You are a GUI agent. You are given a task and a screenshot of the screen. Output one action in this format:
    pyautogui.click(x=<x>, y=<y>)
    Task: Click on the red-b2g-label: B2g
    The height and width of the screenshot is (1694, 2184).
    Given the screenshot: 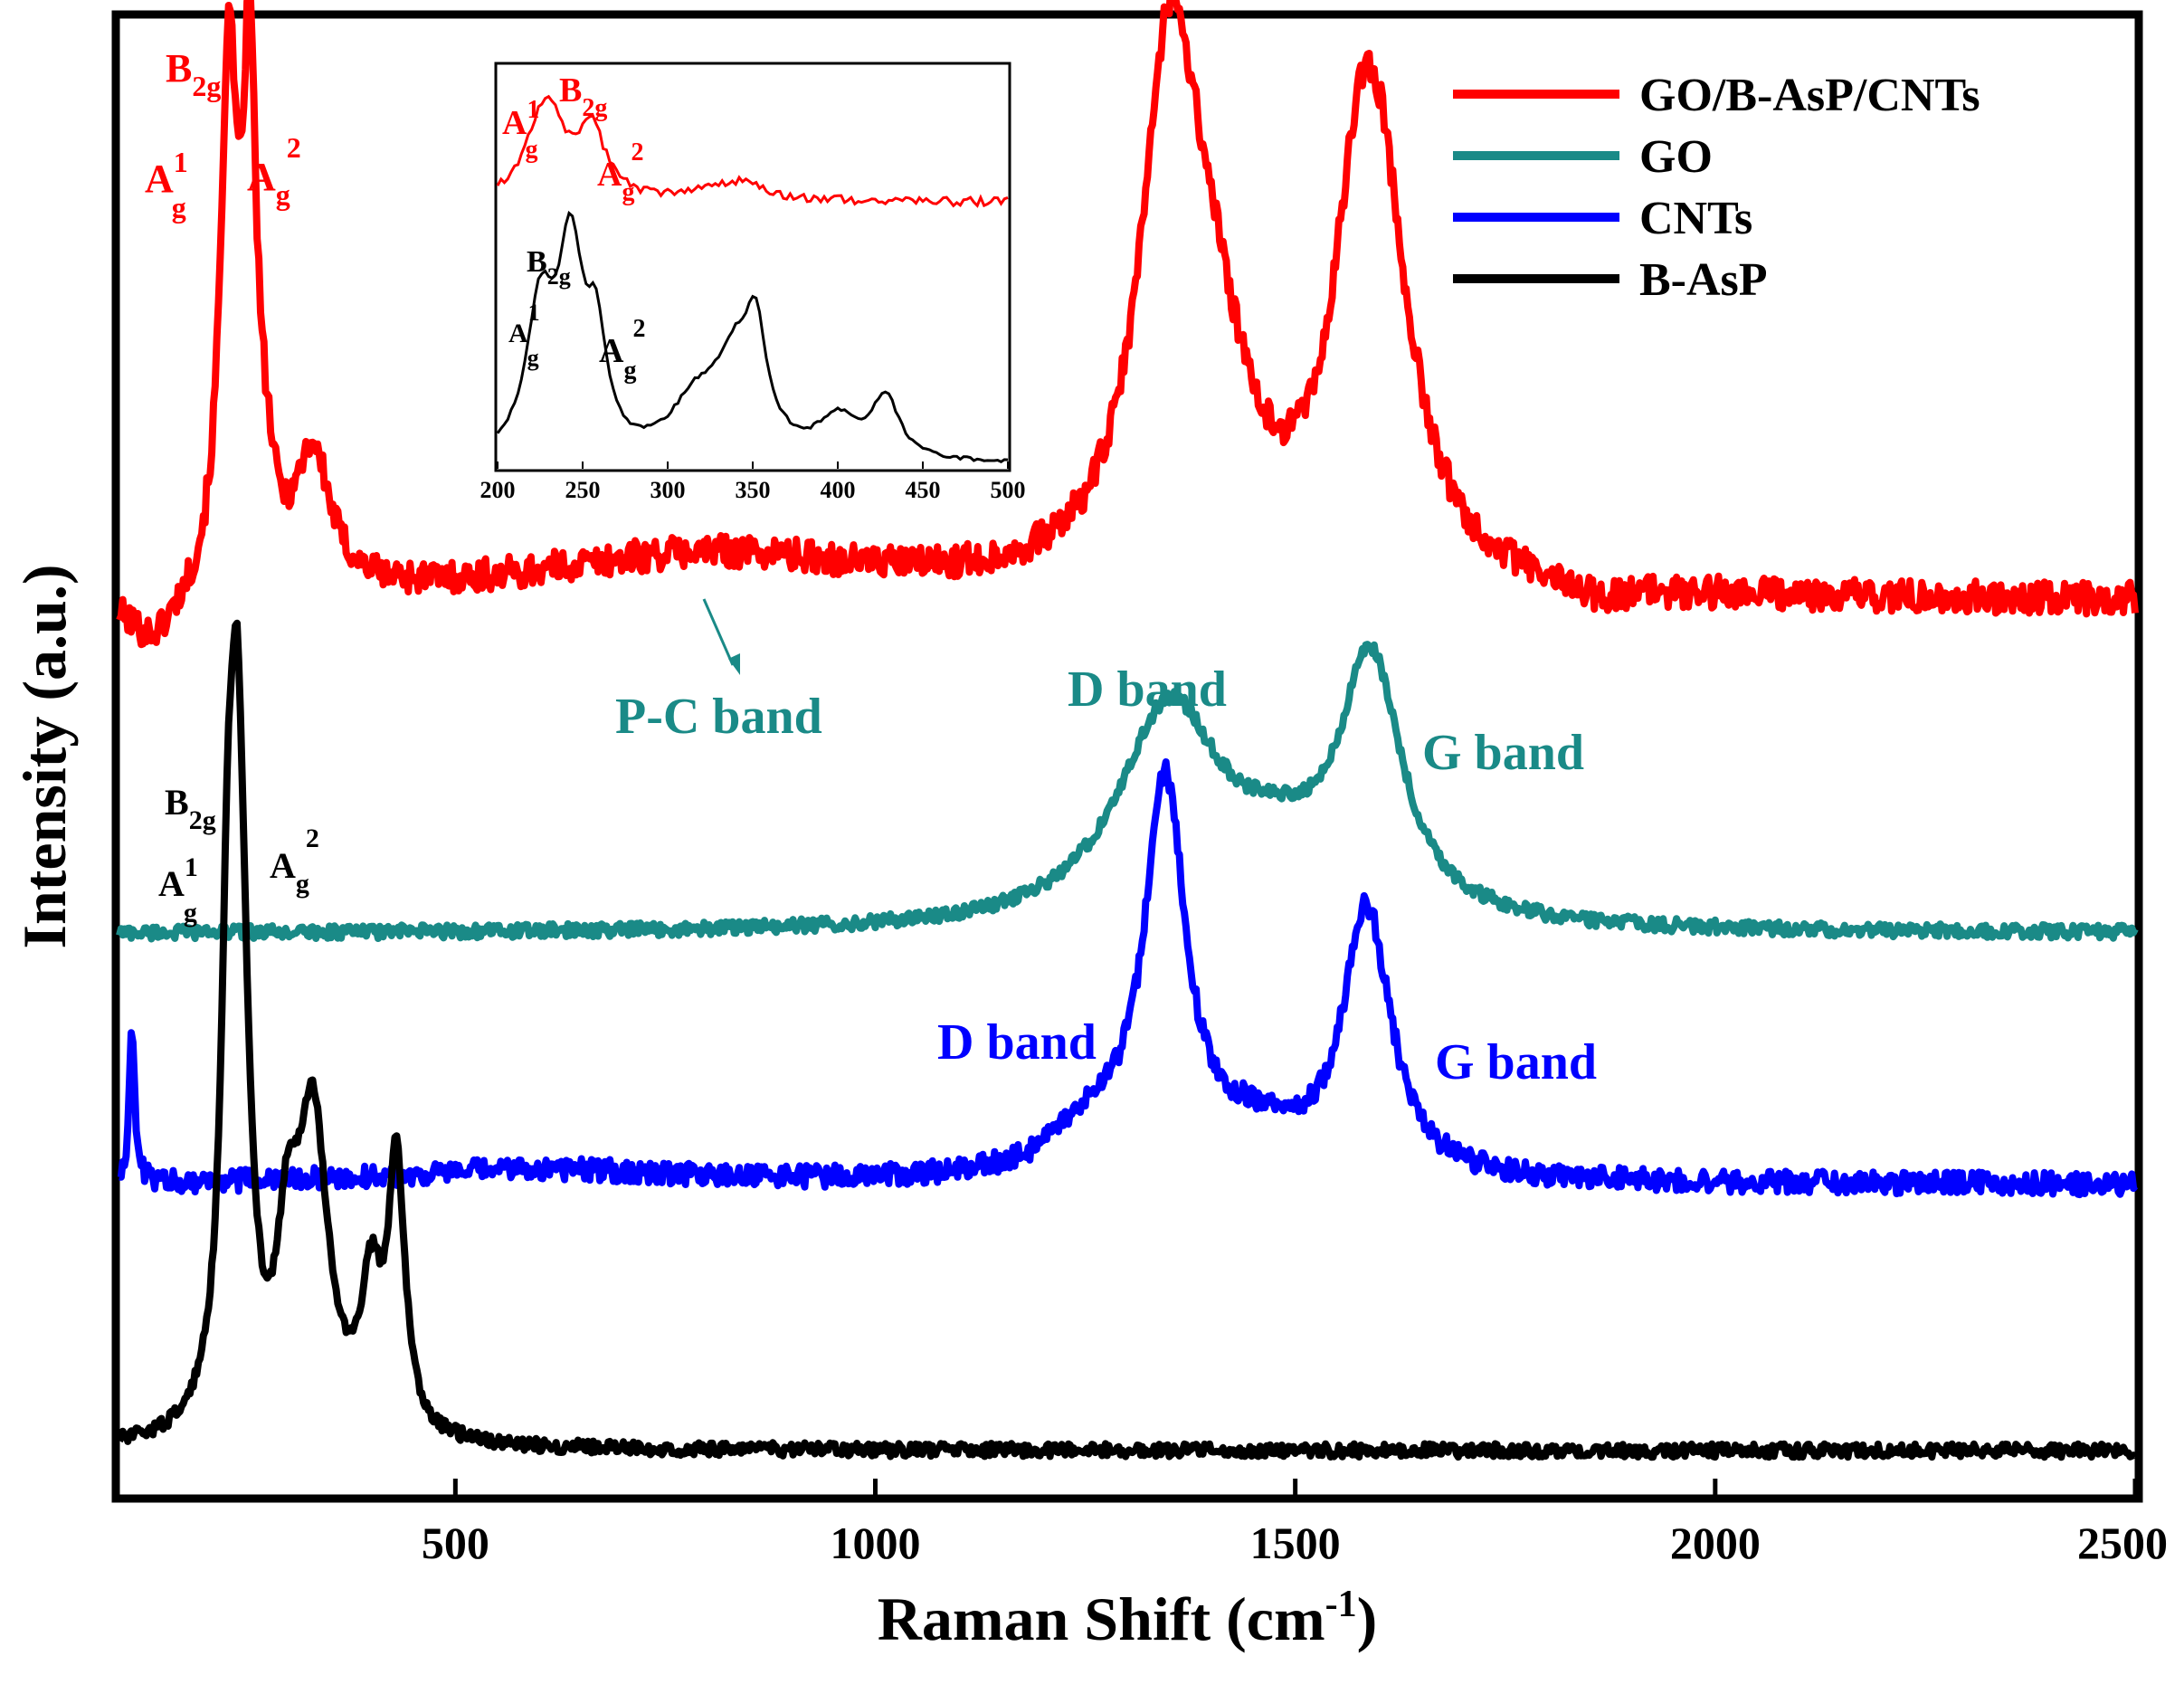 What is the action you would take?
    pyautogui.click(x=193, y=74)
    